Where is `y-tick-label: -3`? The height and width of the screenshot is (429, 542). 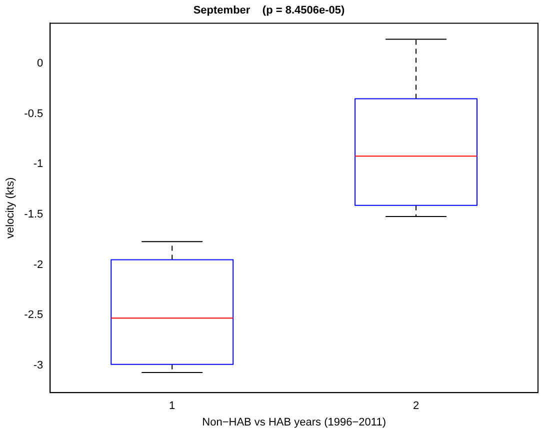 y-tick-label: -3 is located at coordinates (38, 365).